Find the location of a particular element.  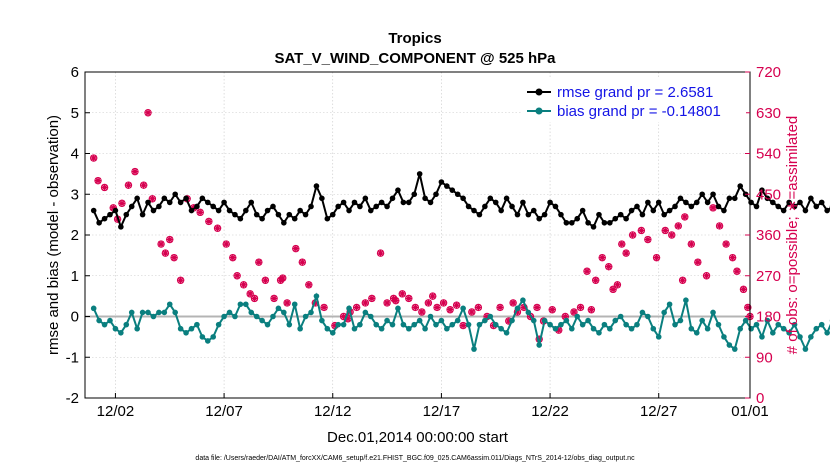

bias-series is located at coordinates (460, 322).